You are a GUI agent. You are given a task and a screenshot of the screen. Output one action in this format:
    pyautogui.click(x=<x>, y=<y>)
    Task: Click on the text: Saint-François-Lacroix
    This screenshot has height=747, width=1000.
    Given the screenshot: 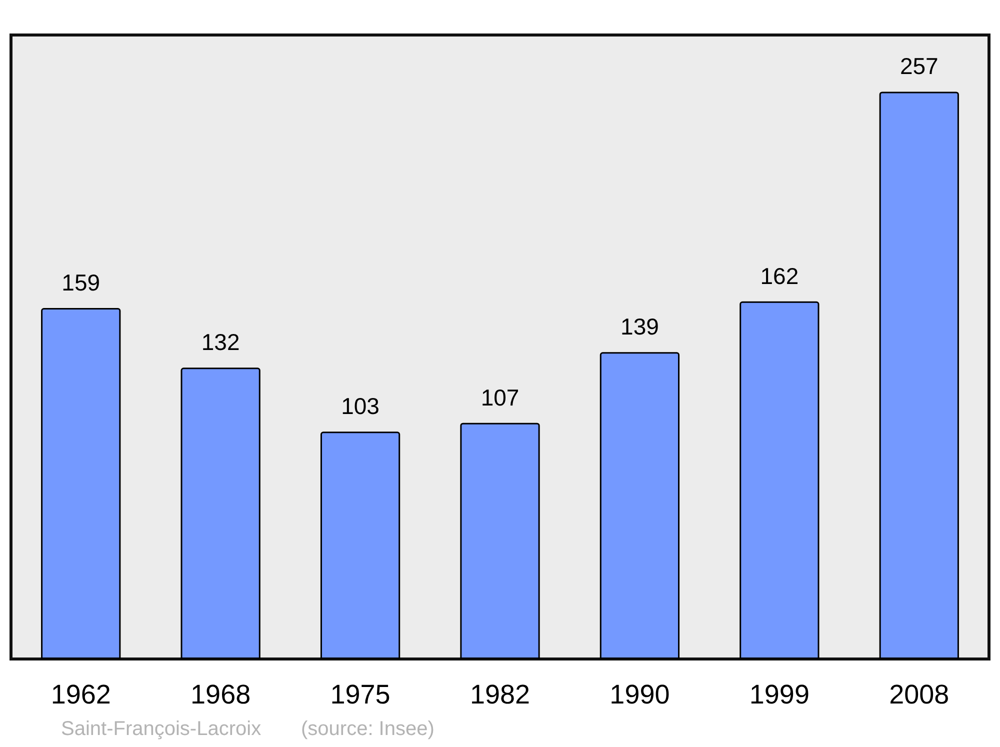 What is the action you would take?
    pyautogui.click(x=161, y=729)
    